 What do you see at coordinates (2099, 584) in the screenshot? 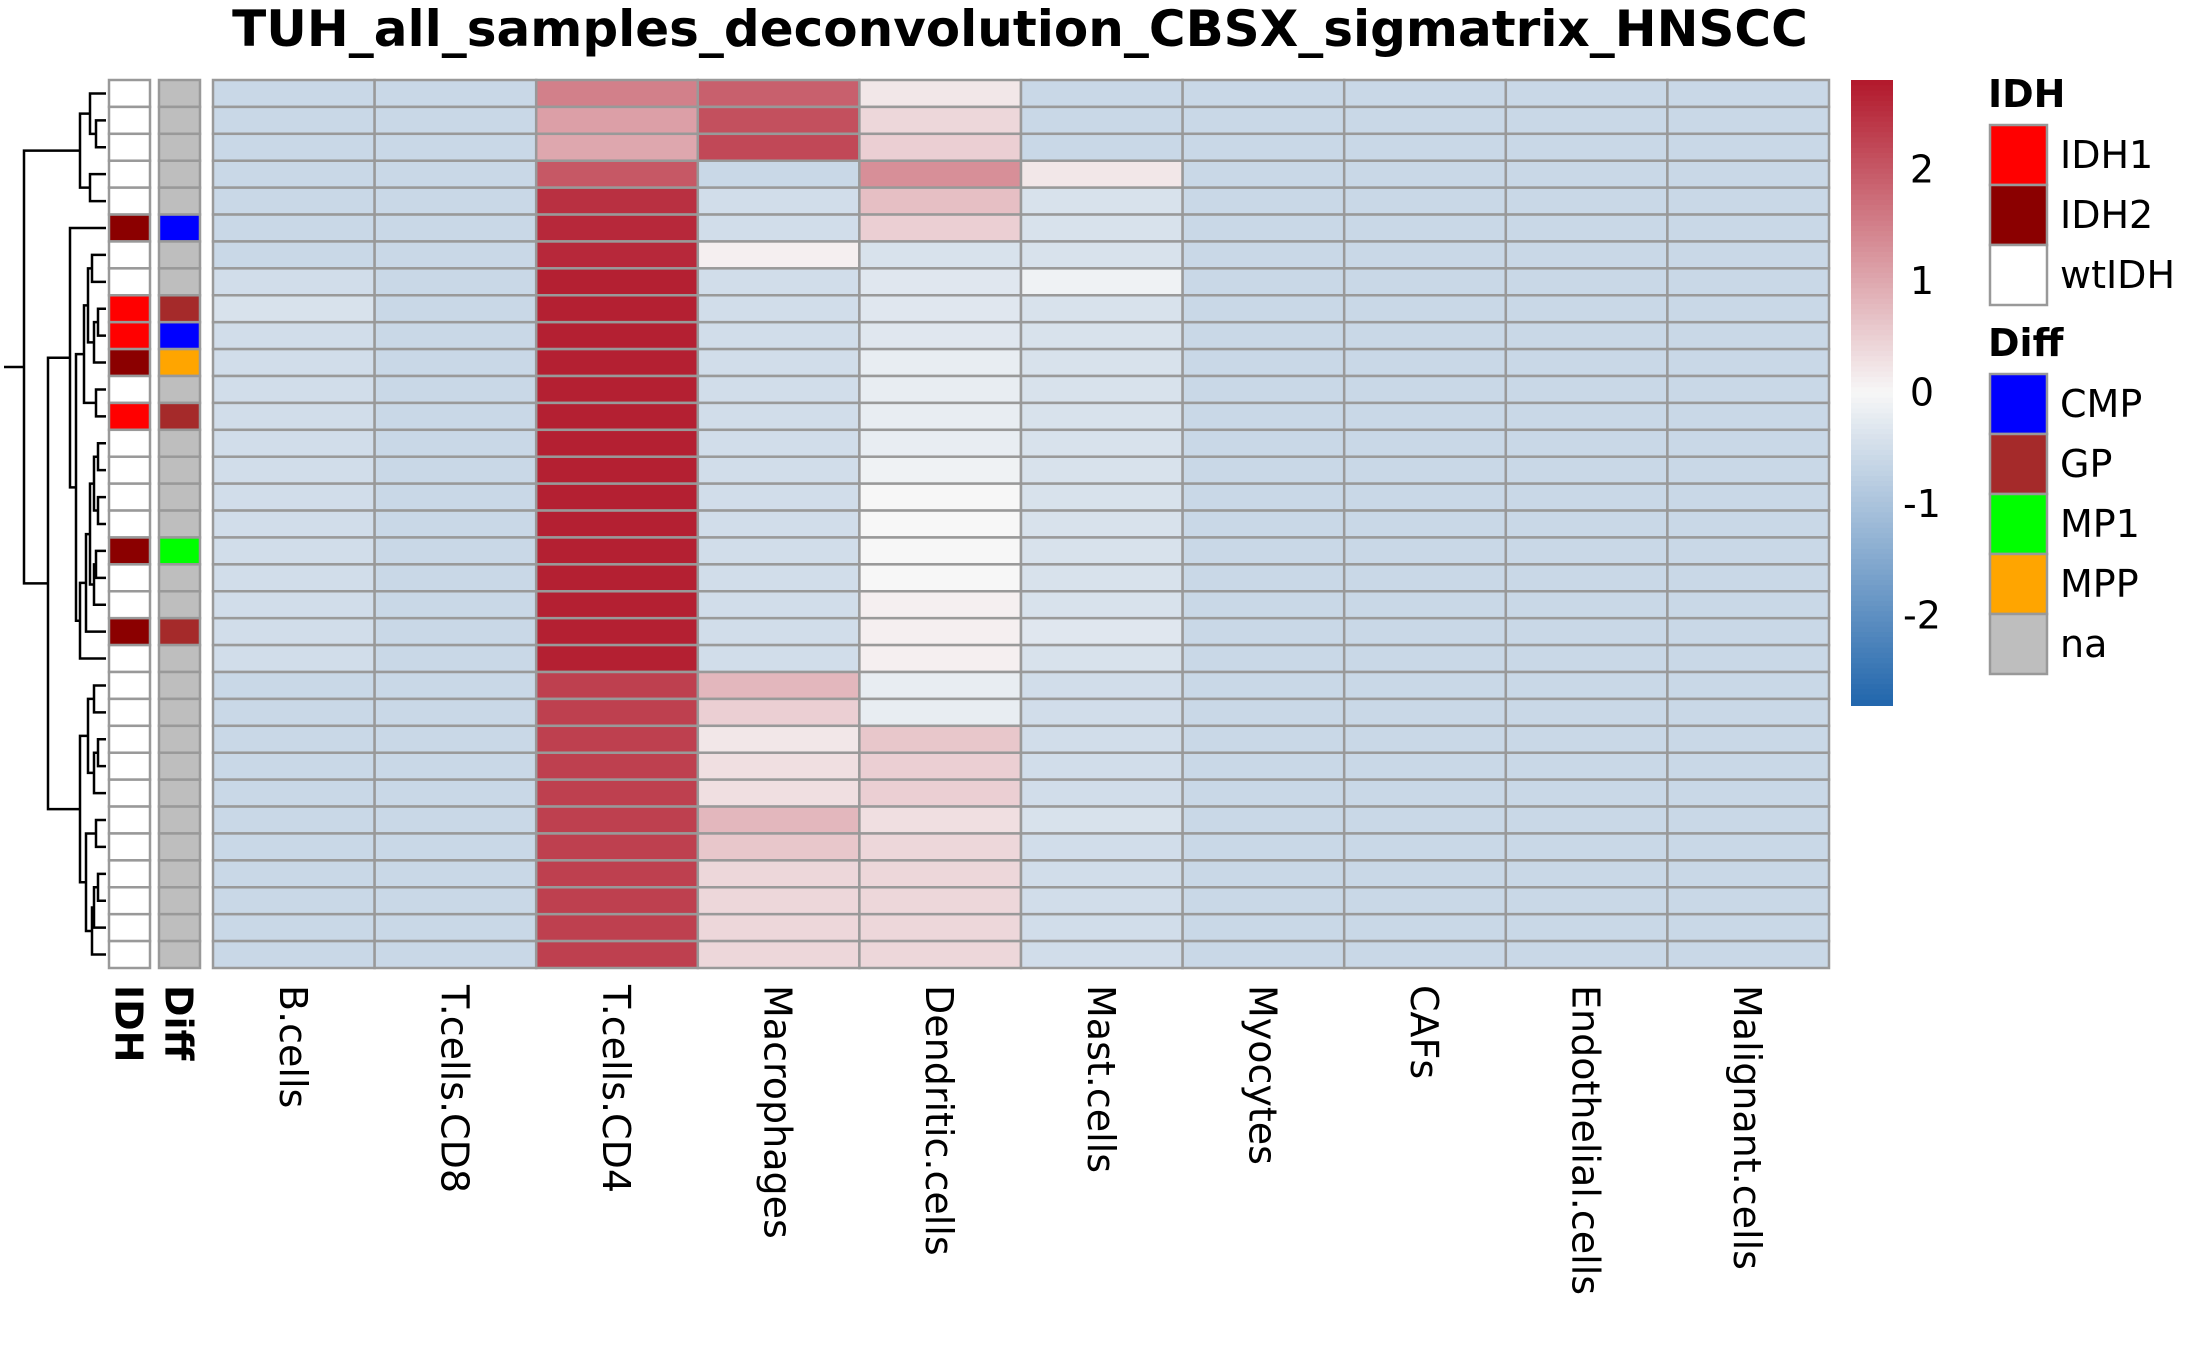
I see `legend-label: MPP` at bounding box center [2099, 584].